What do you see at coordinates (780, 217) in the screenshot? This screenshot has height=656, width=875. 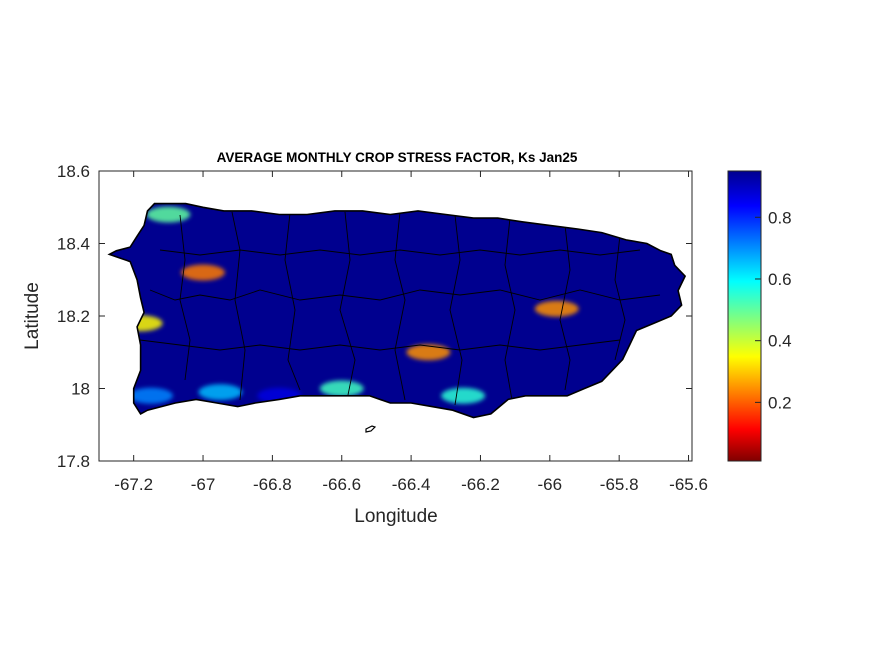 I see `colorbar-tick-label: 0.8` at bounding box center [780, 217].